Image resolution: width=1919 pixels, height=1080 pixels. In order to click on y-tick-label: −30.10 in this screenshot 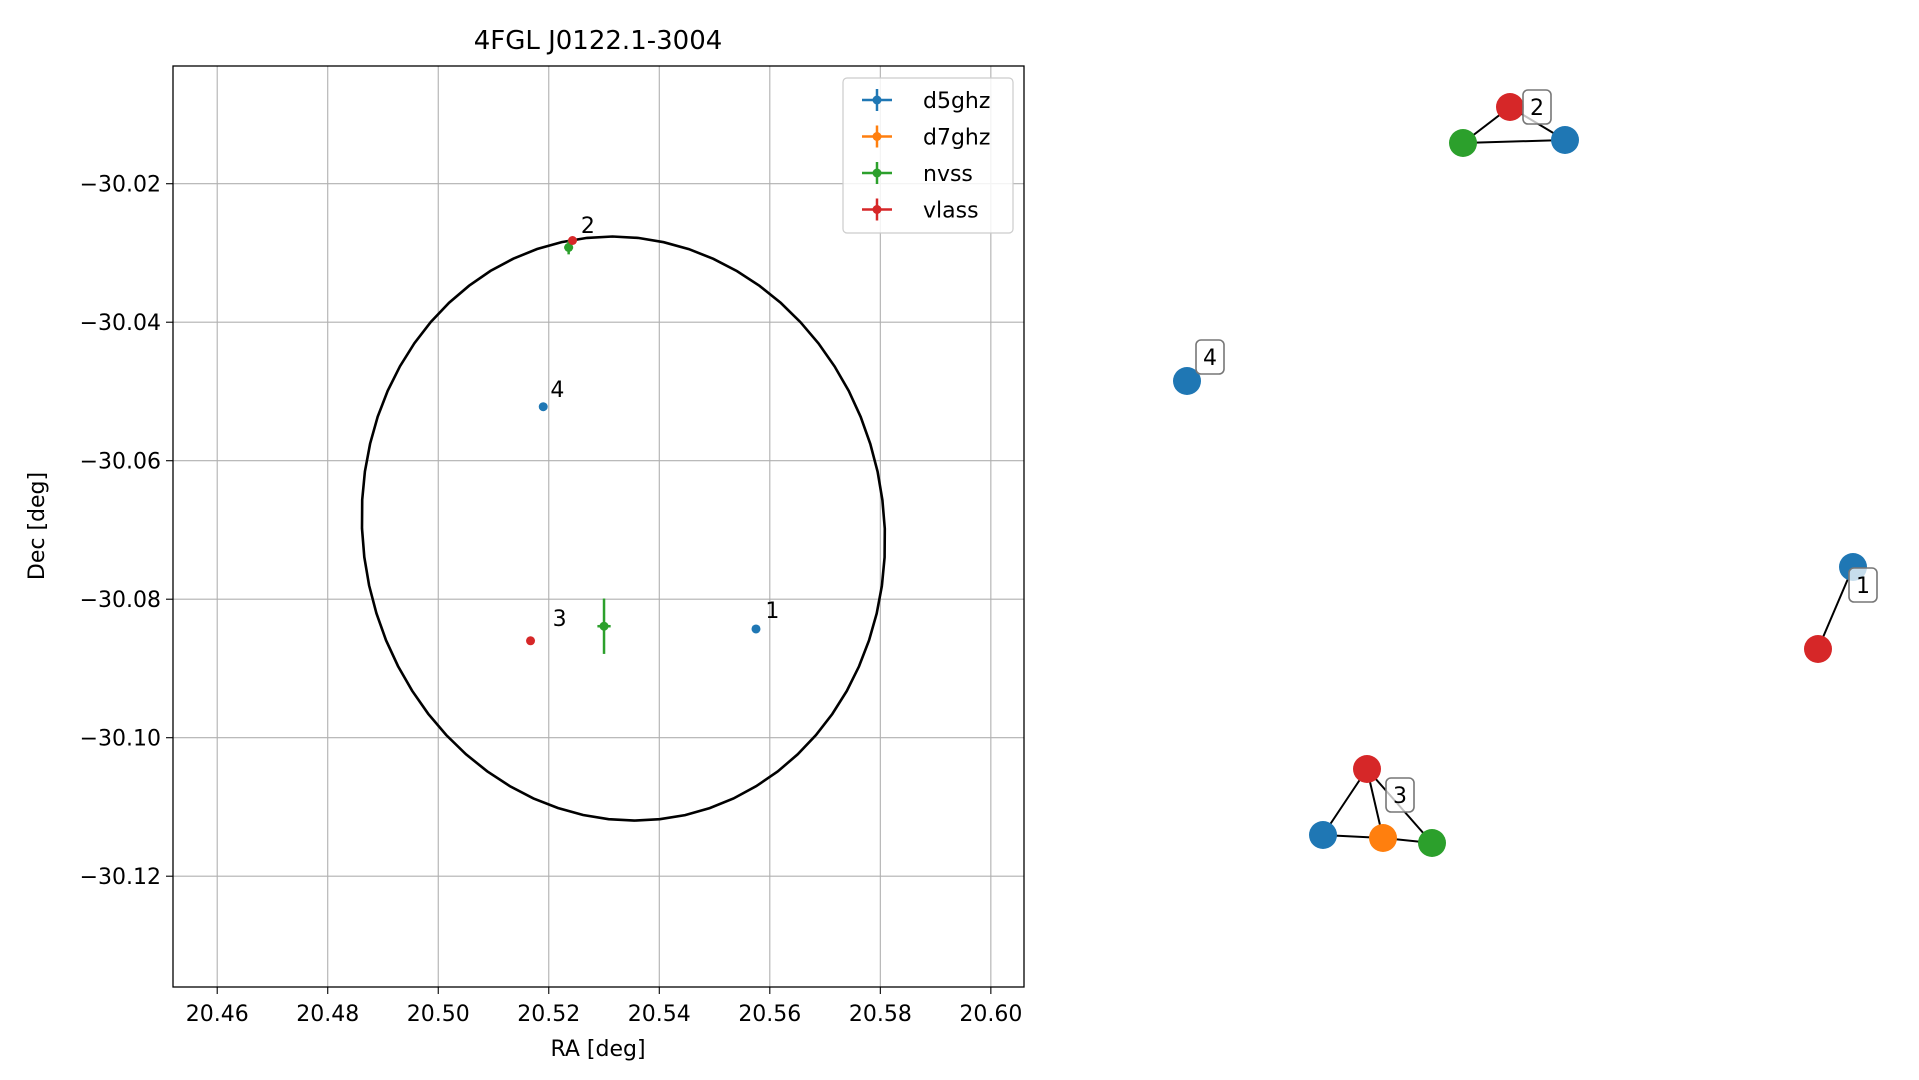, I will do `click(120, 739)`.